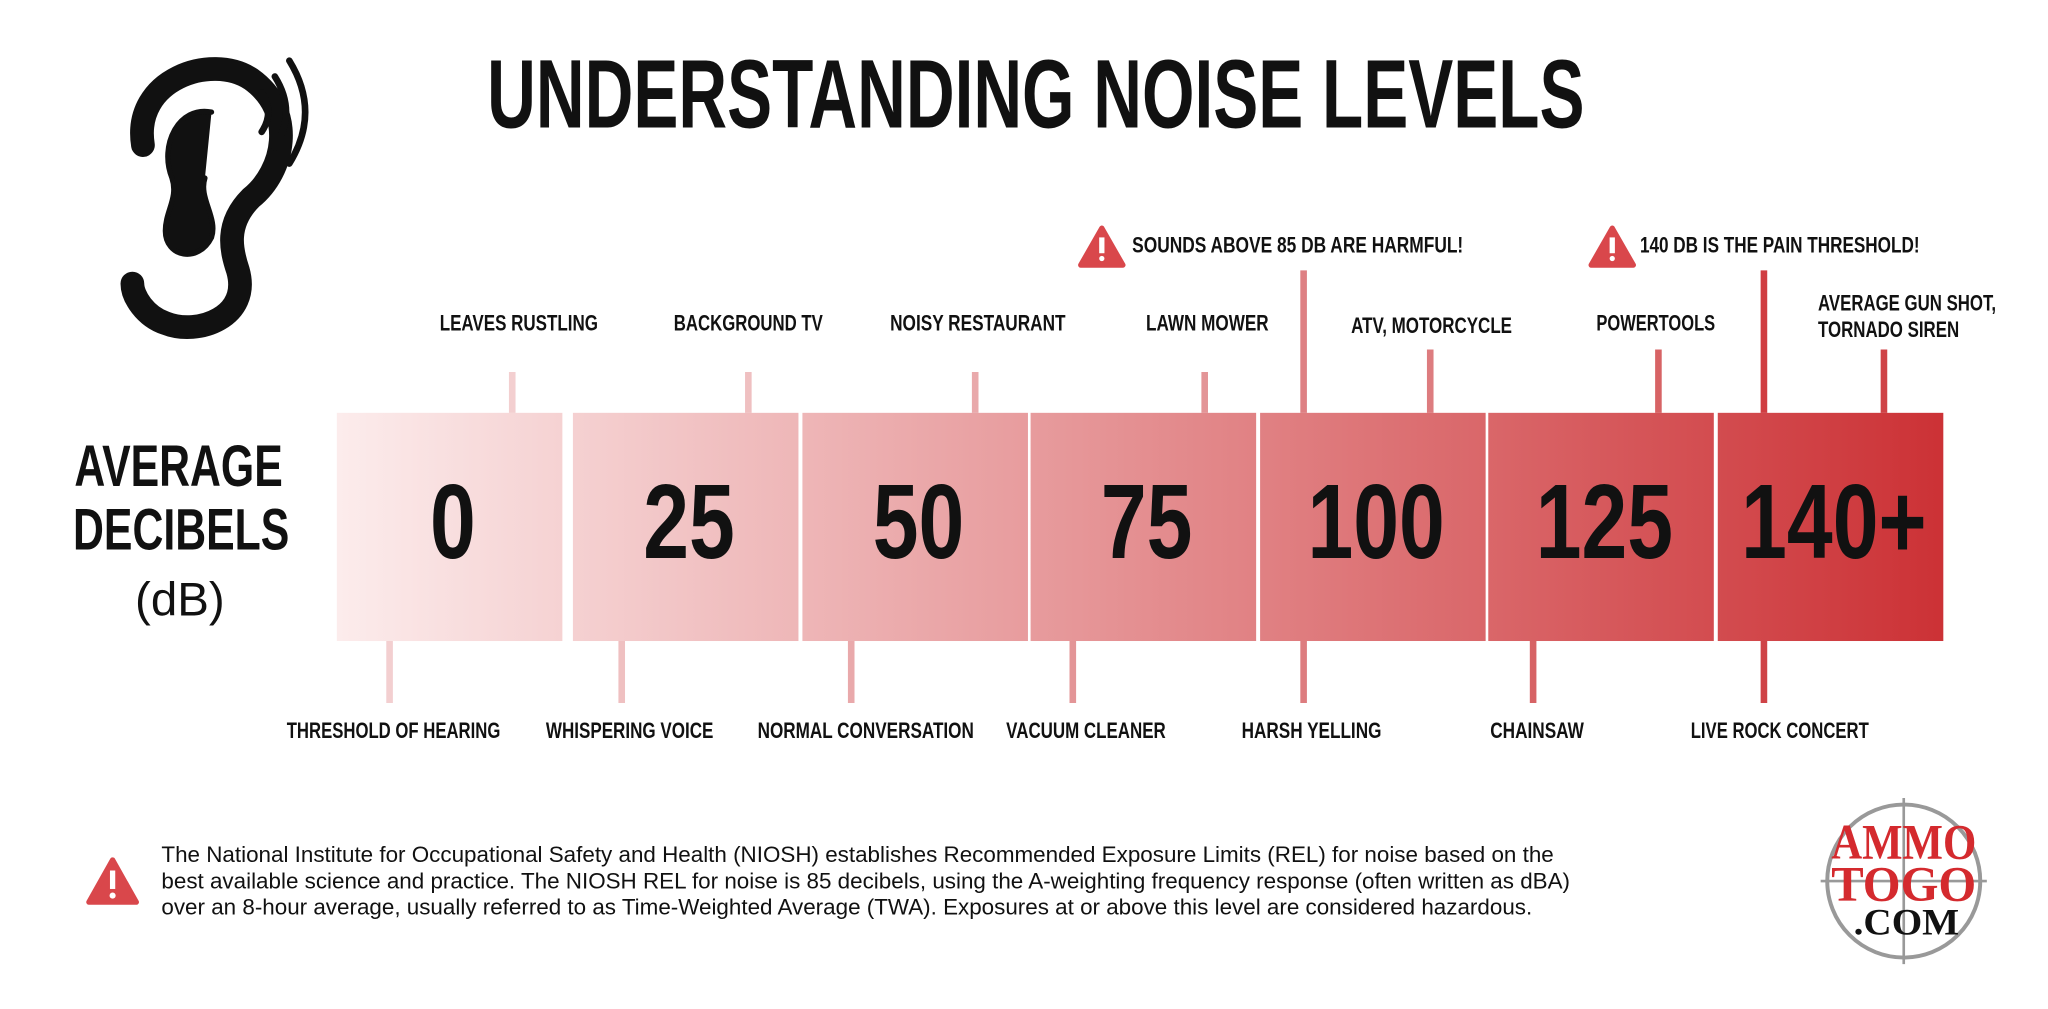  I want to click on logo-text: AMMO, so click(1903, 841).